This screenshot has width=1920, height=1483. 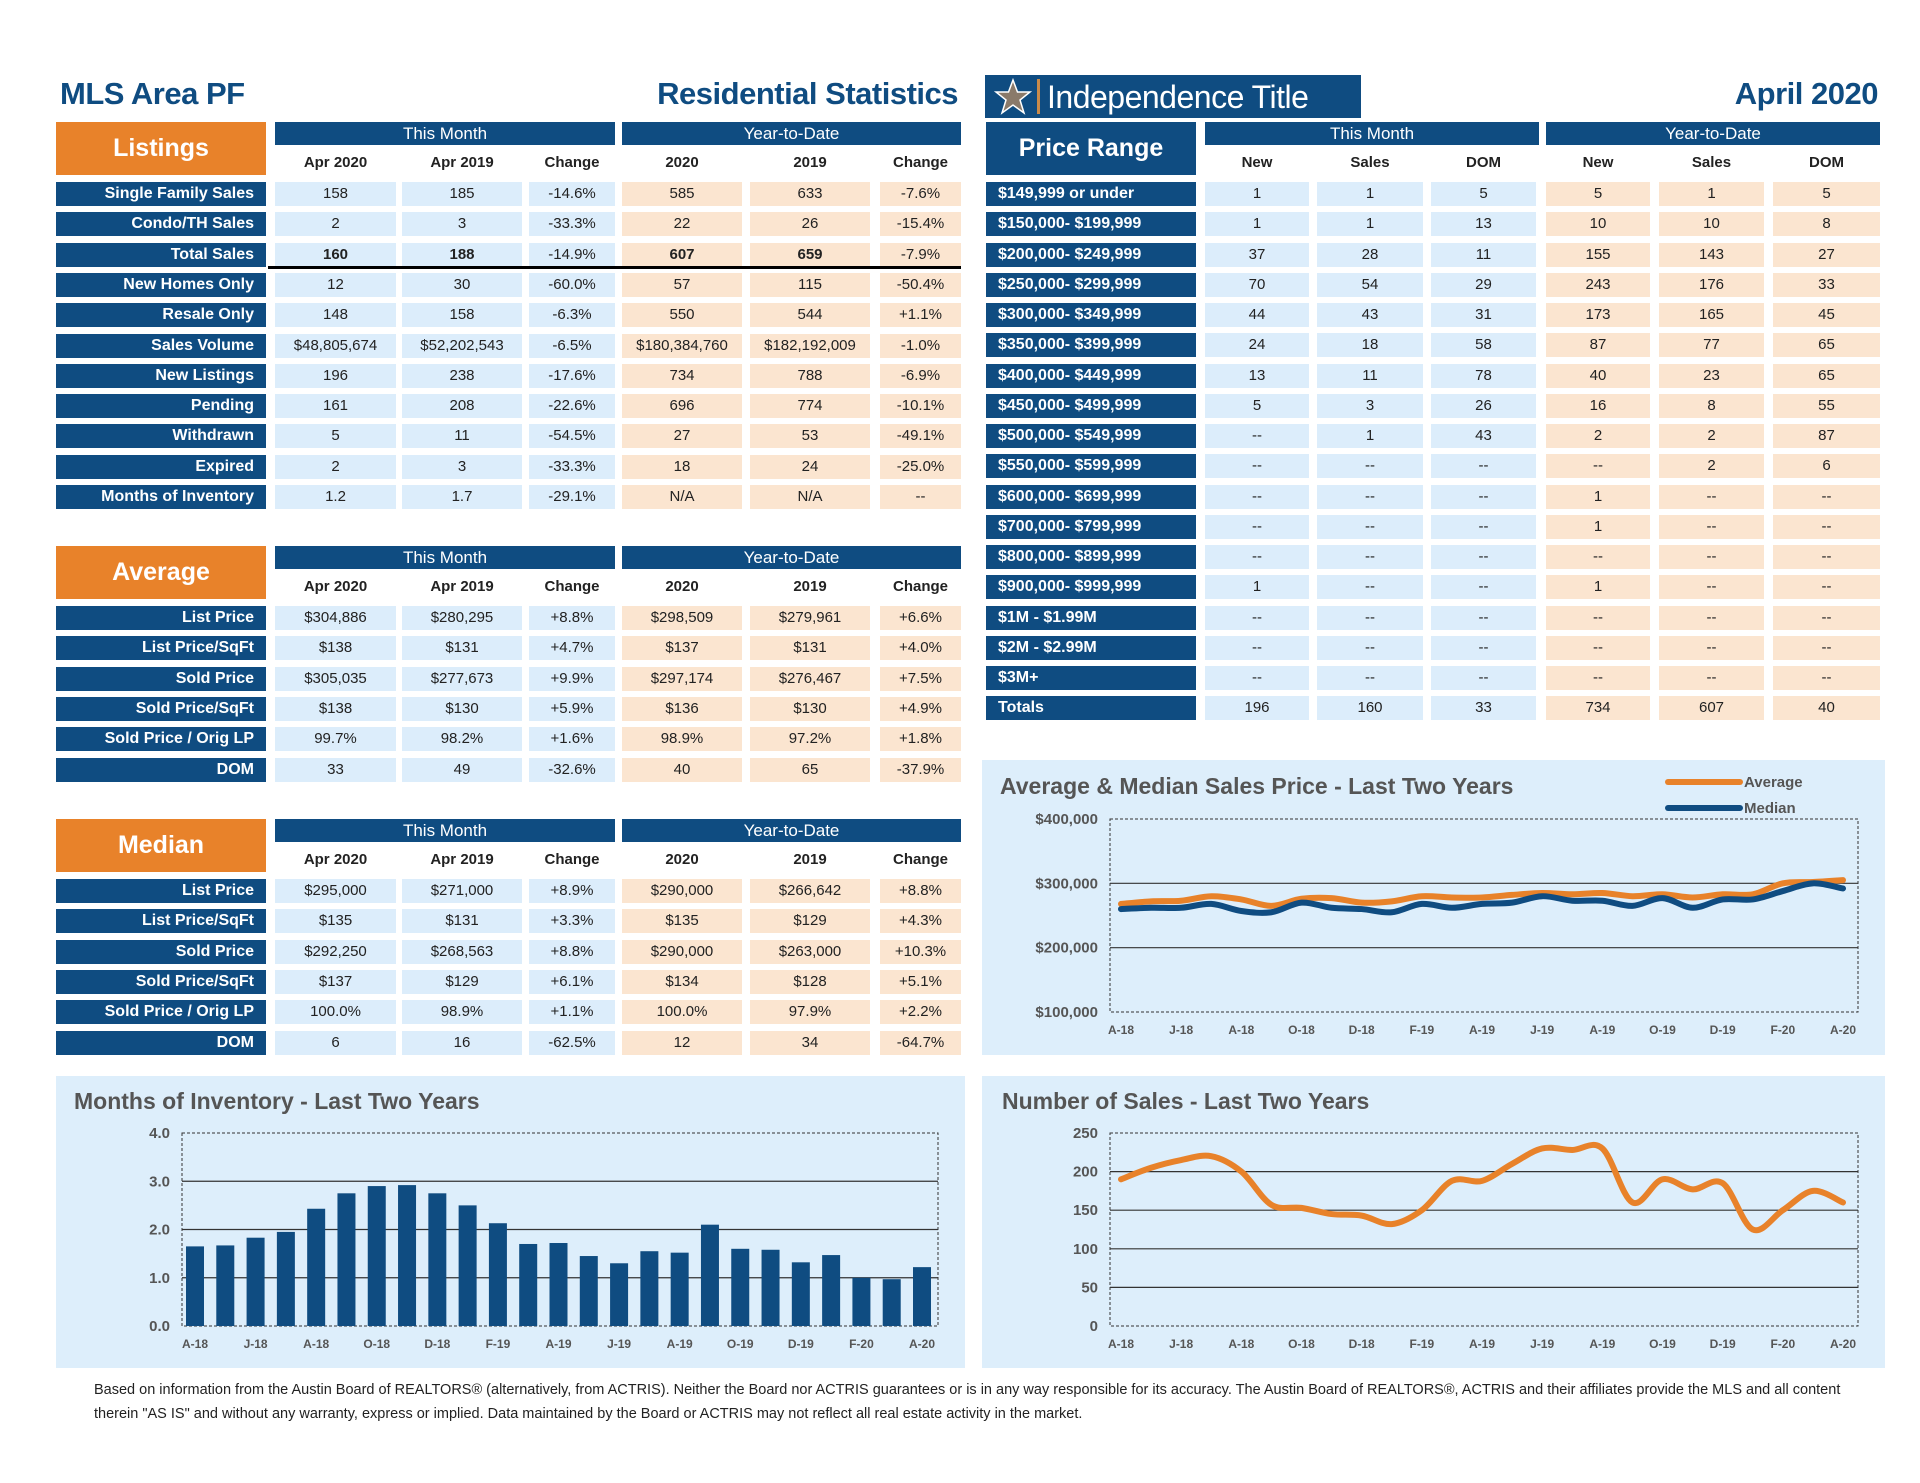 I want to click on price_range-row-label: $250,000- $299,999, so click(x=1091, y=284).